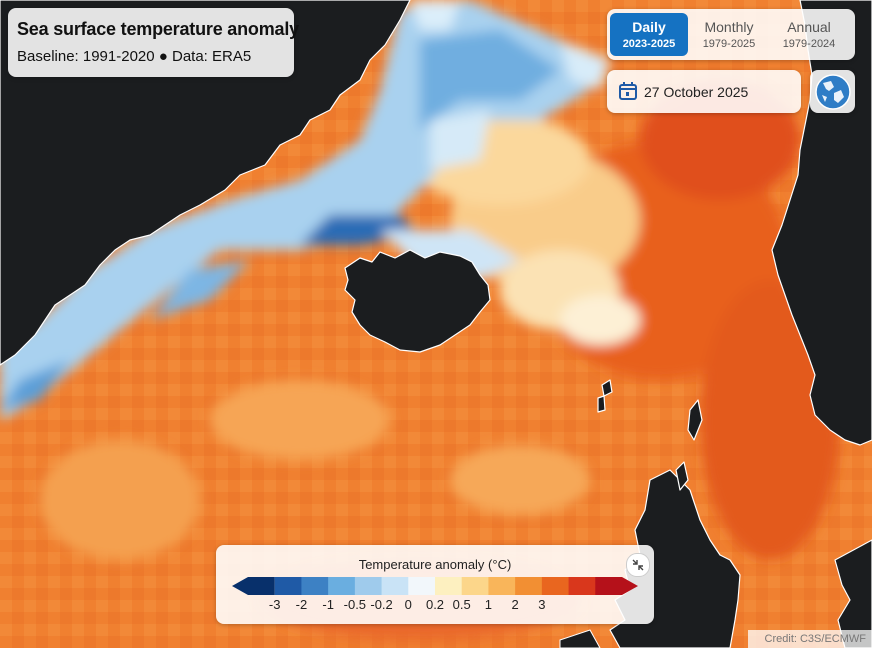  Describe the element at coordinates (649, 27) in the screenshot. I see `tab-daily-label: Daily` at that location.